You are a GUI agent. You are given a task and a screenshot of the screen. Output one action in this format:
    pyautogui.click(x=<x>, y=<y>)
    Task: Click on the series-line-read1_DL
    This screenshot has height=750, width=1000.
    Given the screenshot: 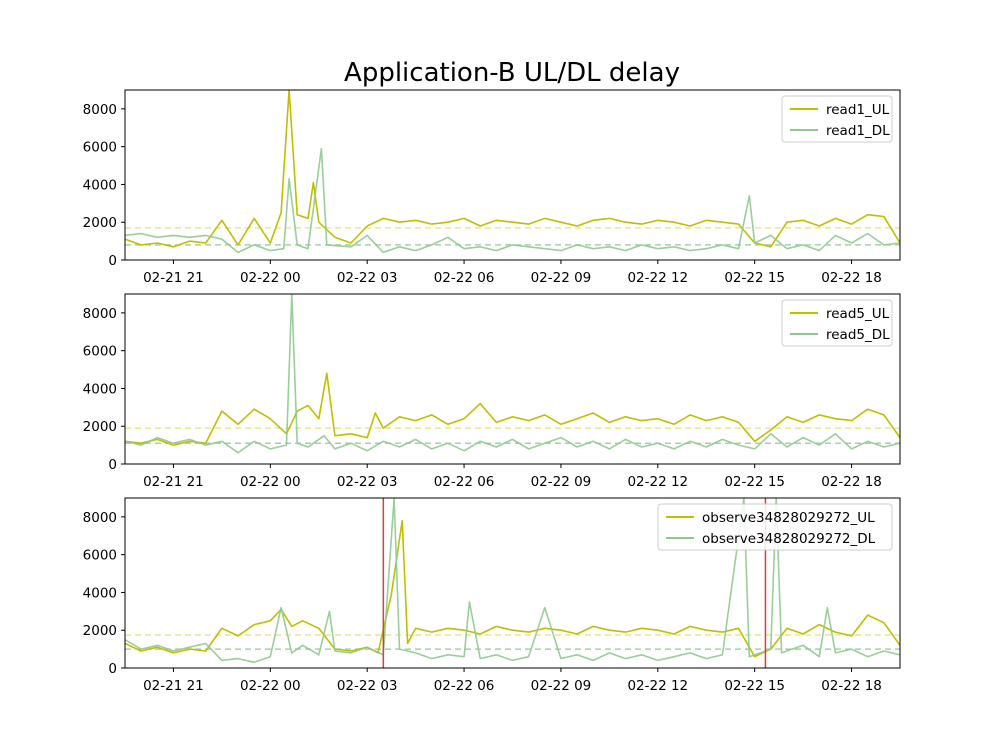 What is the action you would take?
    pyautogui.click(x=512, y=200)
    